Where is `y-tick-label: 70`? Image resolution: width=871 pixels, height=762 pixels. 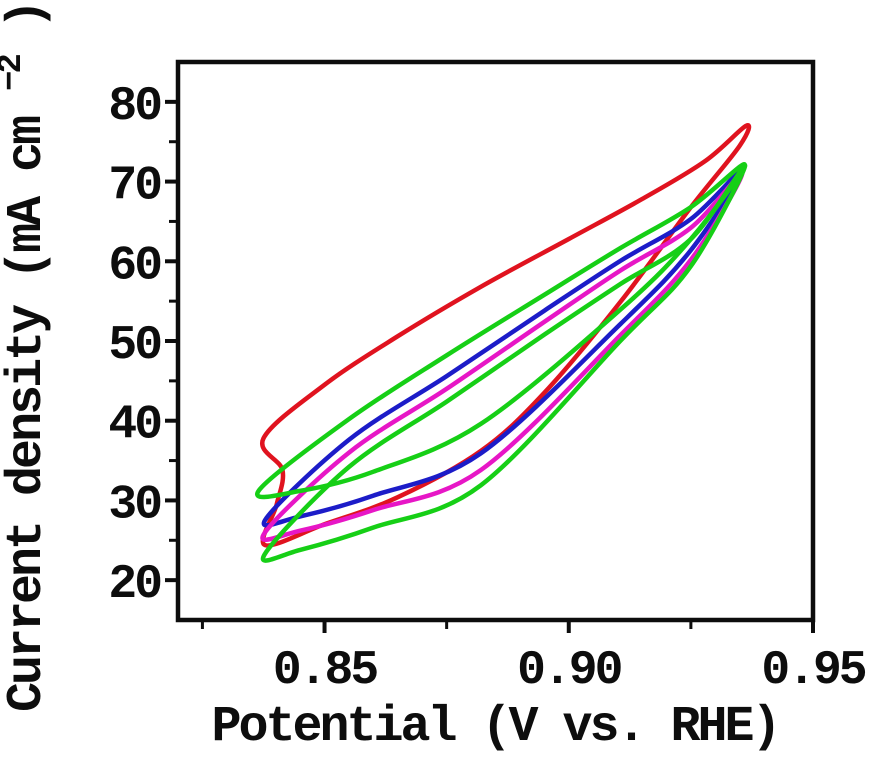 y-tick-label: 70 is located at coordinates (134, 187).